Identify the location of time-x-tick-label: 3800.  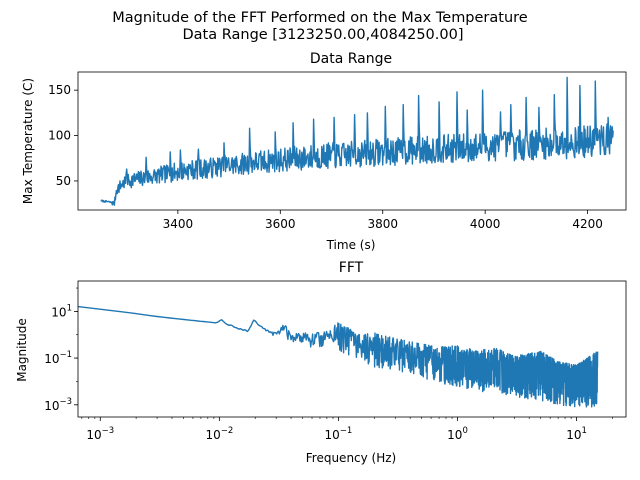
(382, 224).